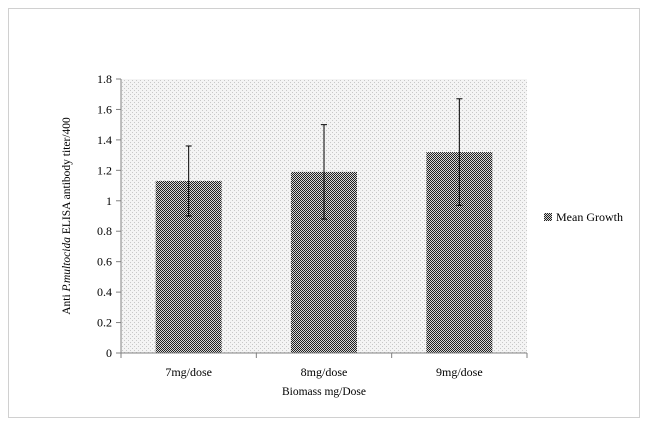  Describe the element at coordinates (104, 79) in the screenshot. I see `y-tick-label: 1.8` at that location.